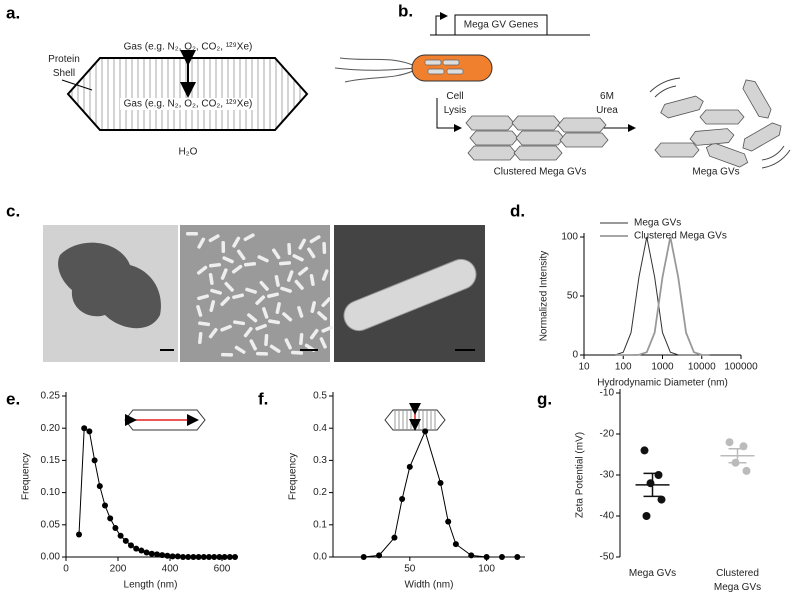  I want to click on panel-label: f., so click(263, 398).